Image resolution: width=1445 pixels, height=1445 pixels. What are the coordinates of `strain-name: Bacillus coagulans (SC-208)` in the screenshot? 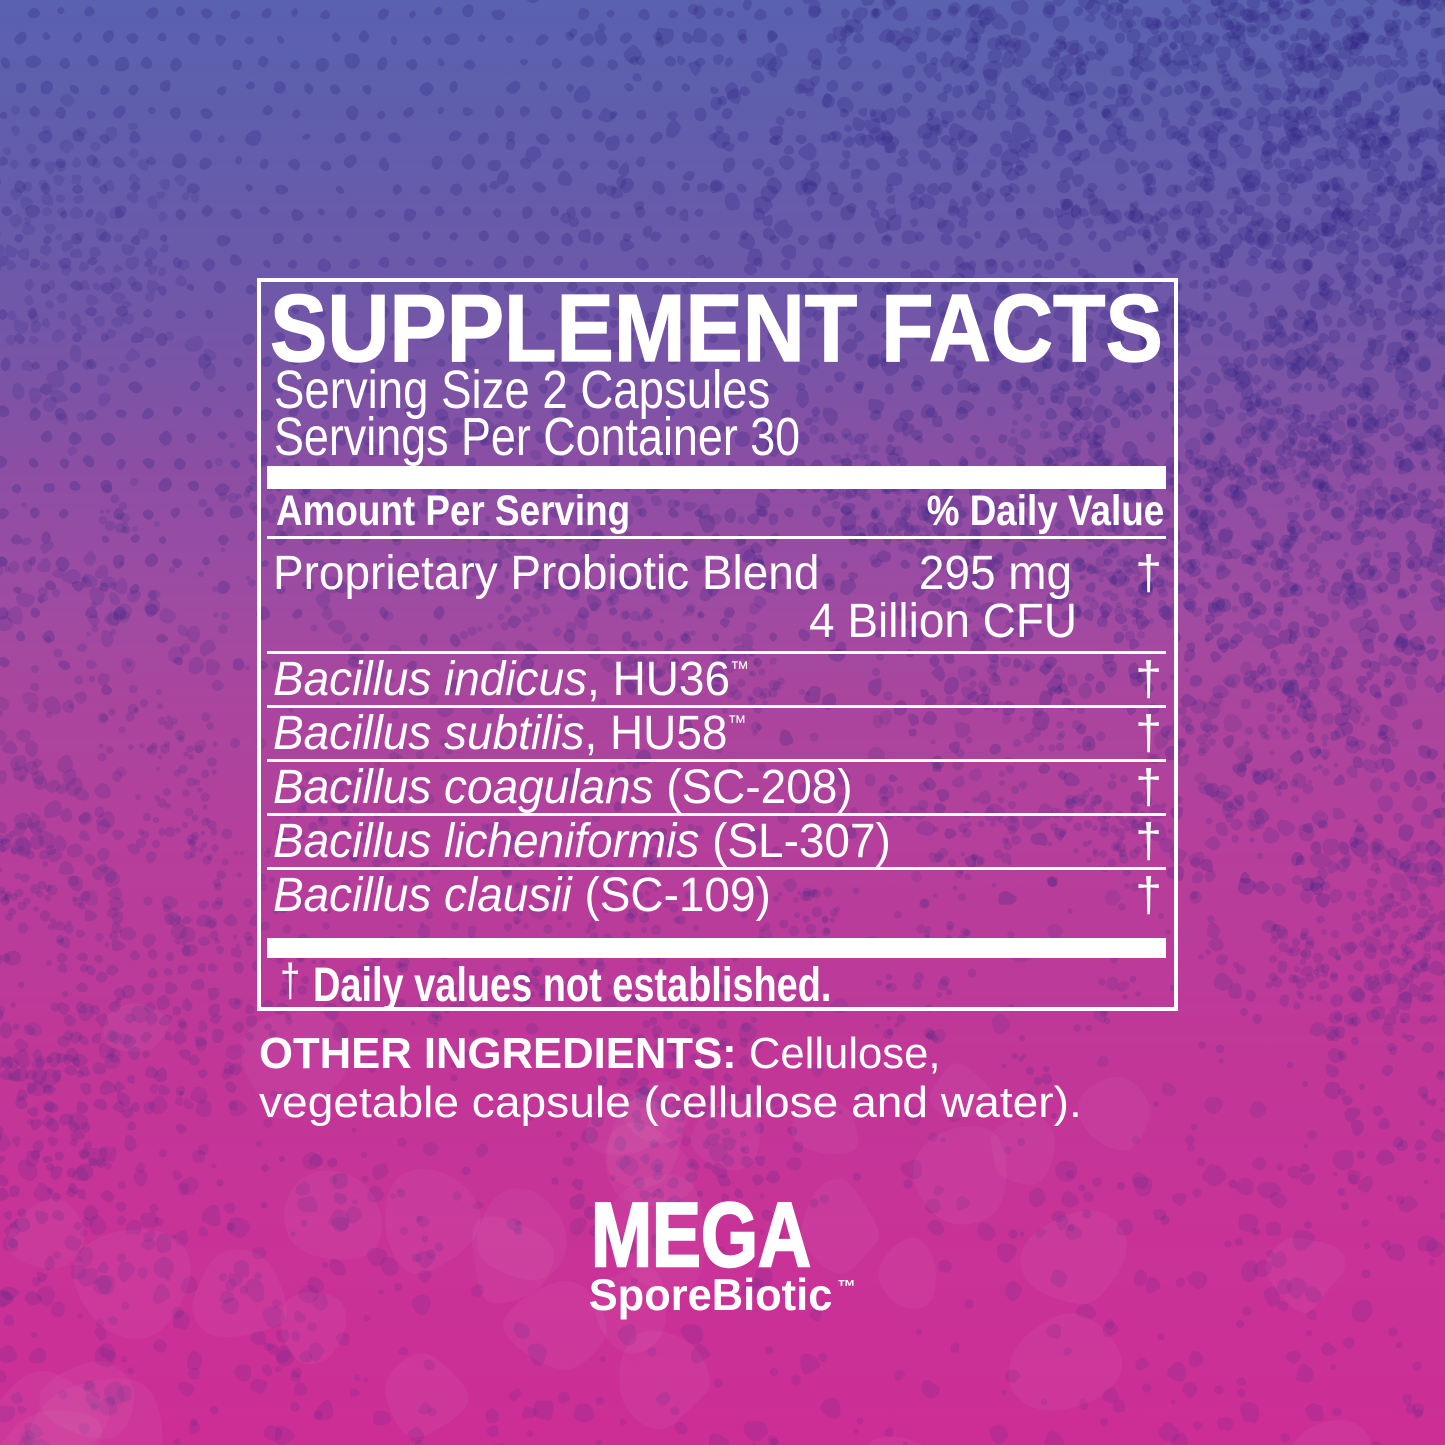 It's located at (655, 787).